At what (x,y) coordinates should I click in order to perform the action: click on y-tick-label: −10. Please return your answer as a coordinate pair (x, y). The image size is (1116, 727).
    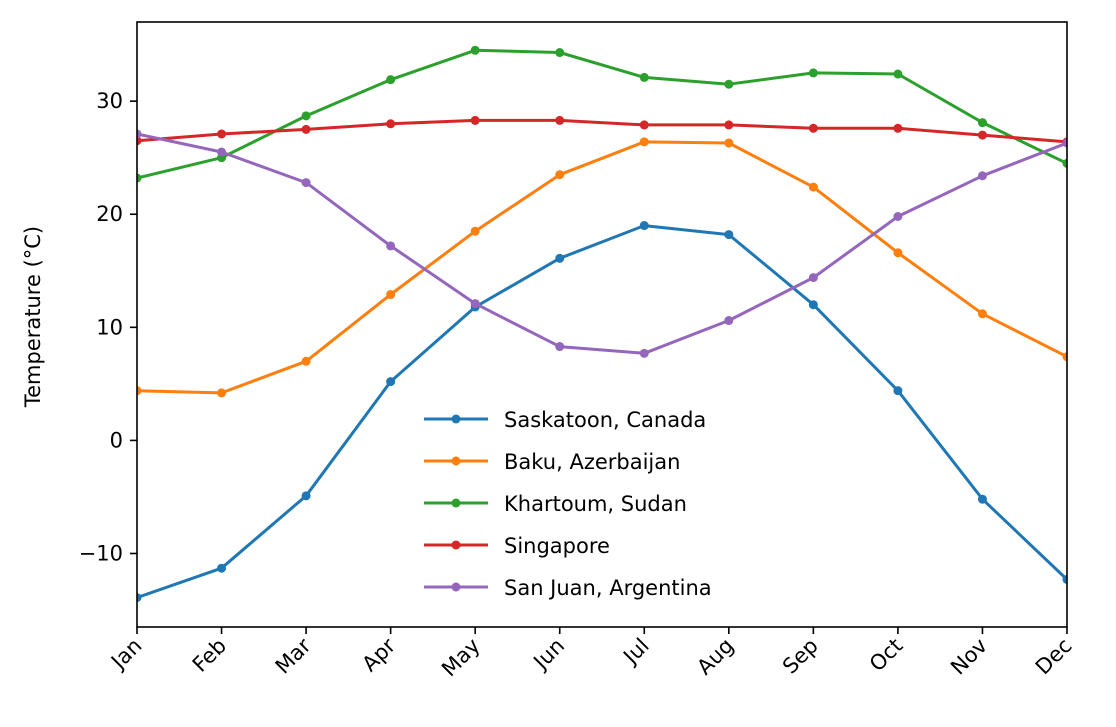
    Looking at the image, I should click on (101, 553).